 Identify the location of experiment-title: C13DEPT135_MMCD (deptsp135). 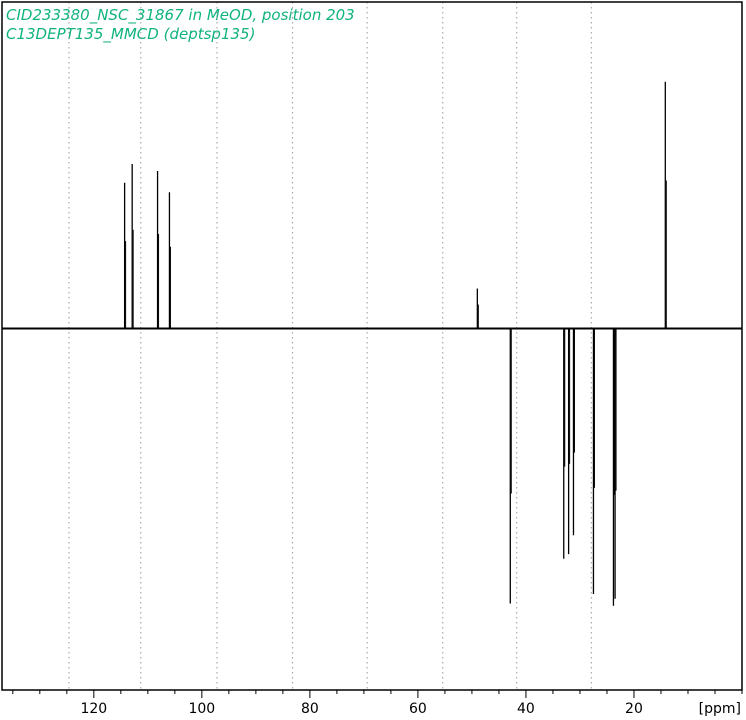
(131, 34).